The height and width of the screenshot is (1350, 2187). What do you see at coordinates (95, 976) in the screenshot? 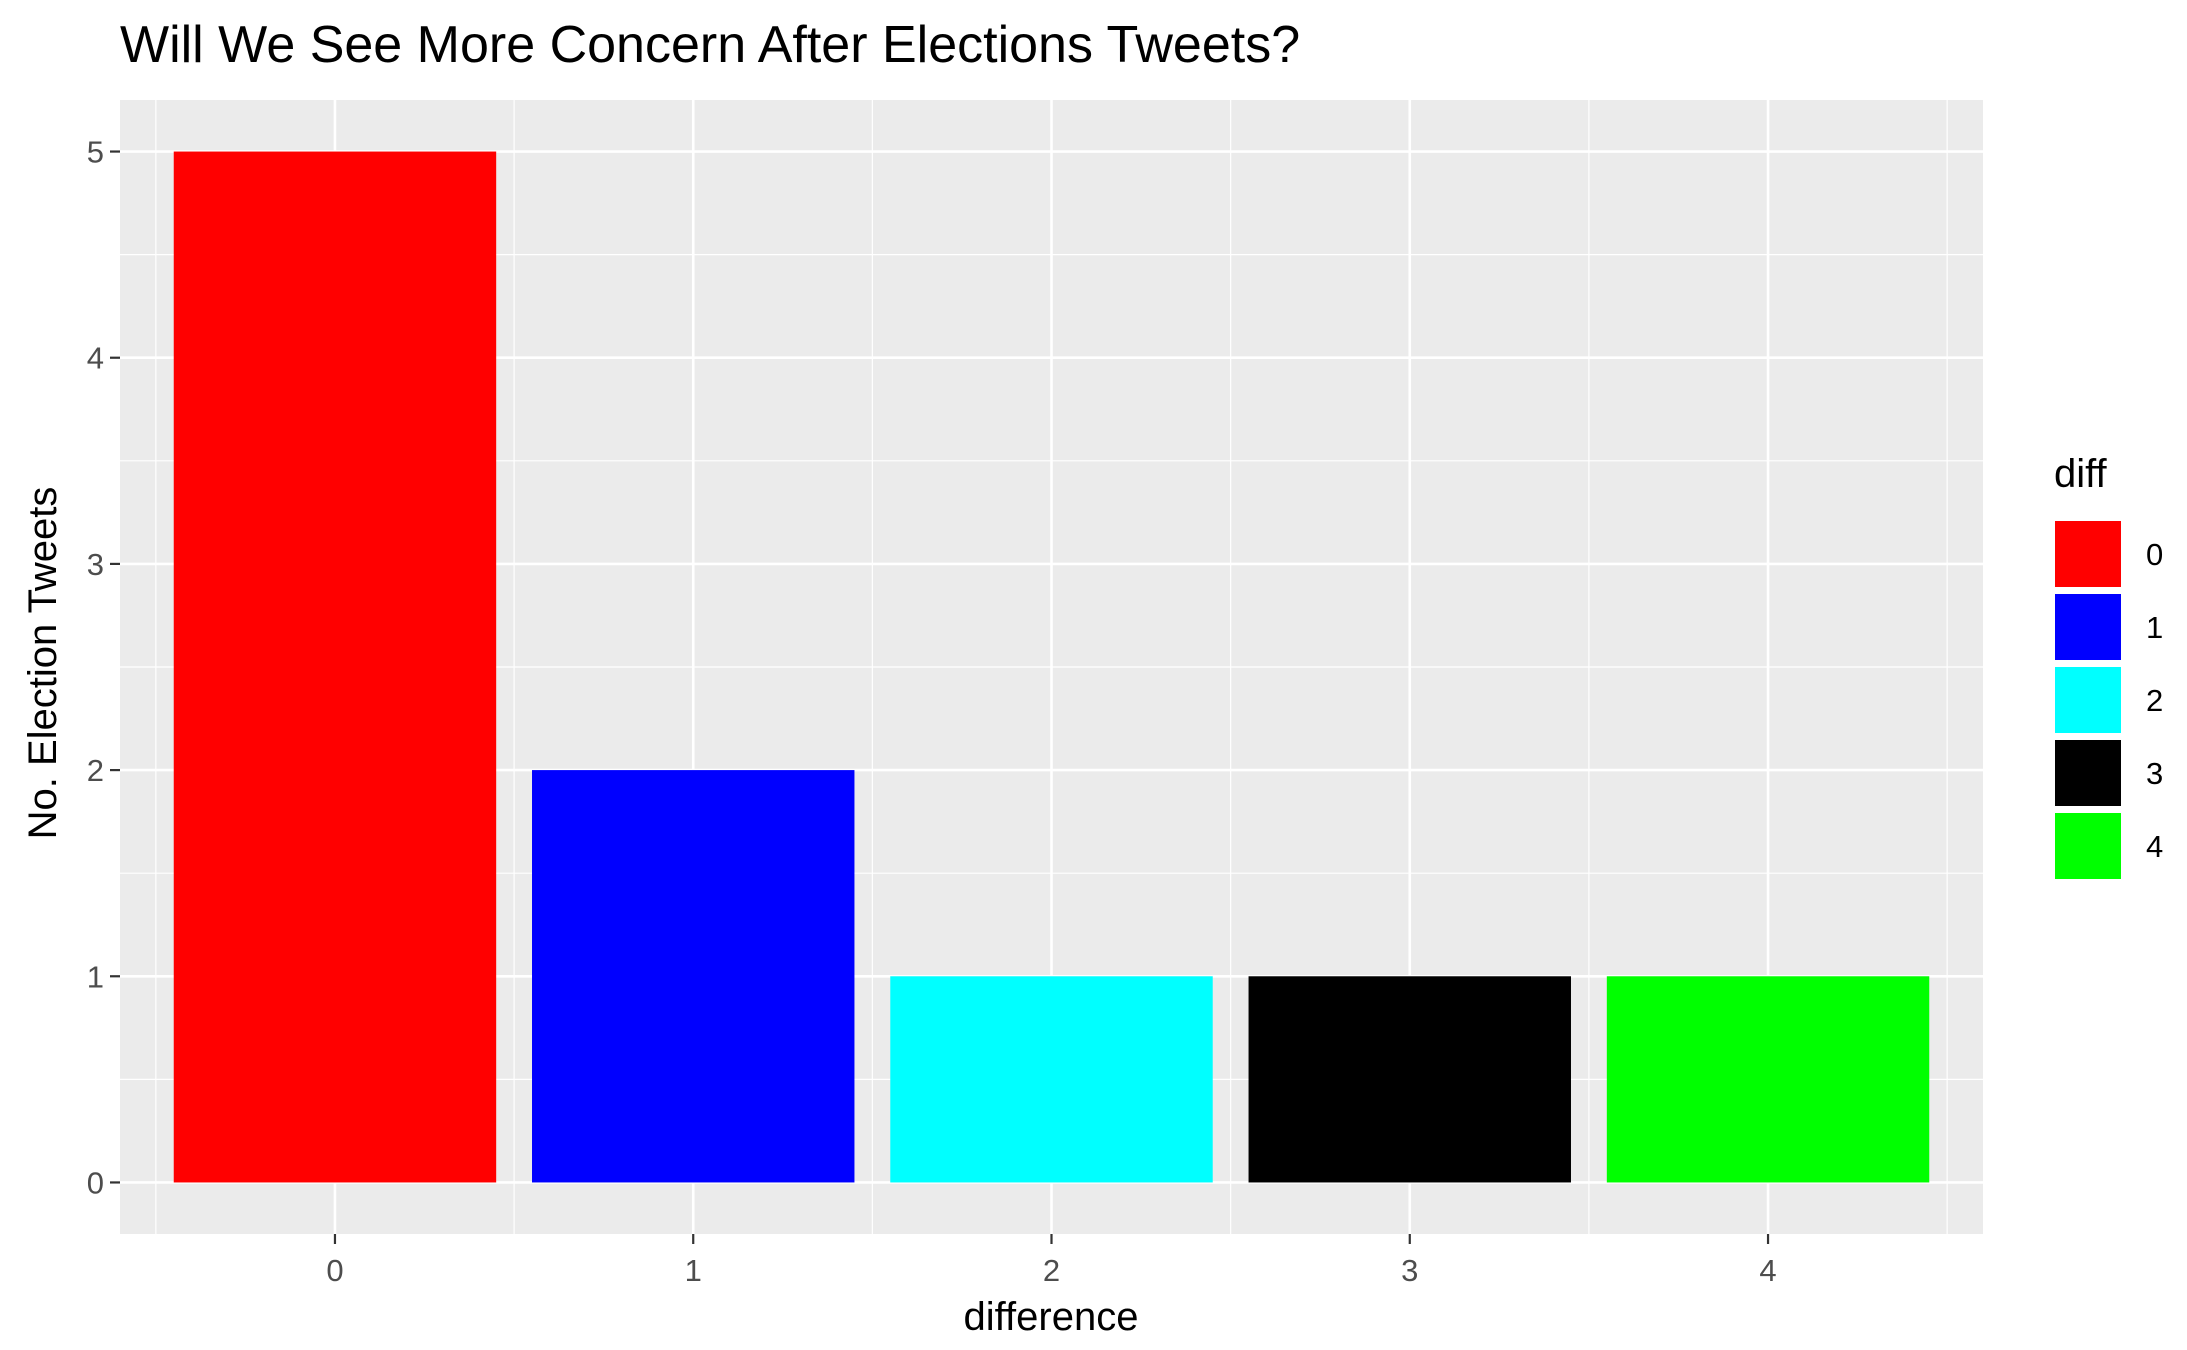
I see `y-tick-label: 1` at bounding box center [95, 976].